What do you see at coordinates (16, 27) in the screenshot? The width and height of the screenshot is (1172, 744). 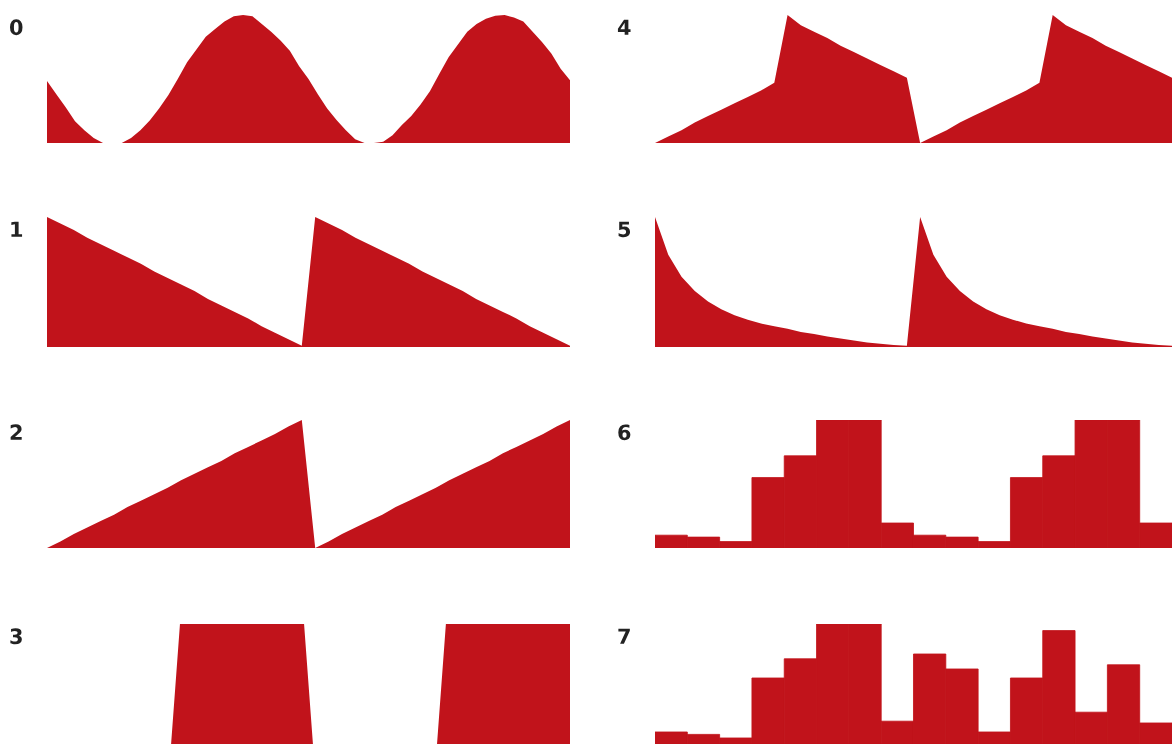 I see `chart-title: 0` at bounding box center [16, 27].